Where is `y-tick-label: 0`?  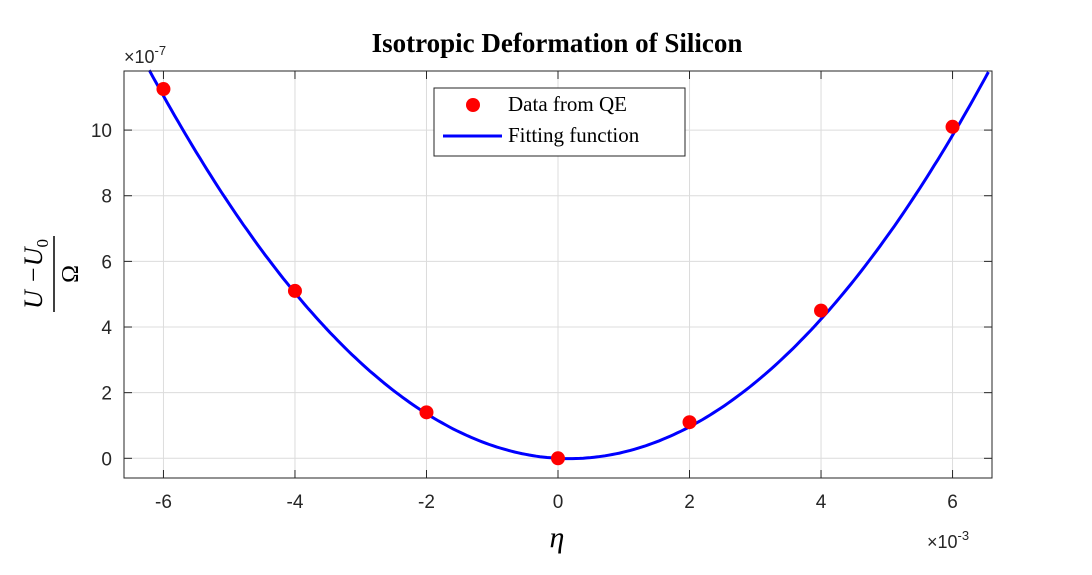
y-tick-label: 0 is located at coordinates (106, 459).